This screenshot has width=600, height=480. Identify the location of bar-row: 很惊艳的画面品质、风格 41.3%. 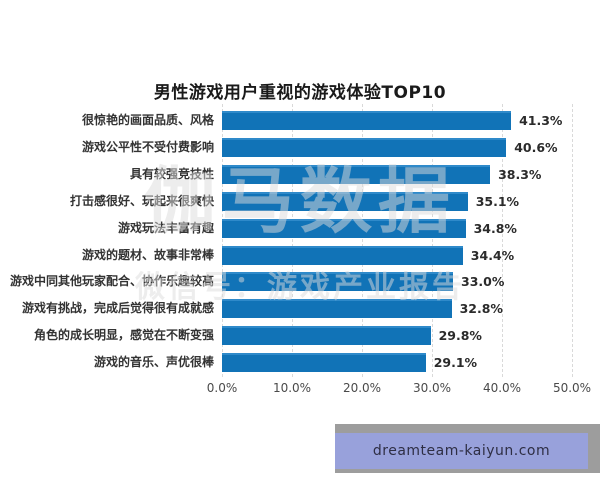
(300, 120).